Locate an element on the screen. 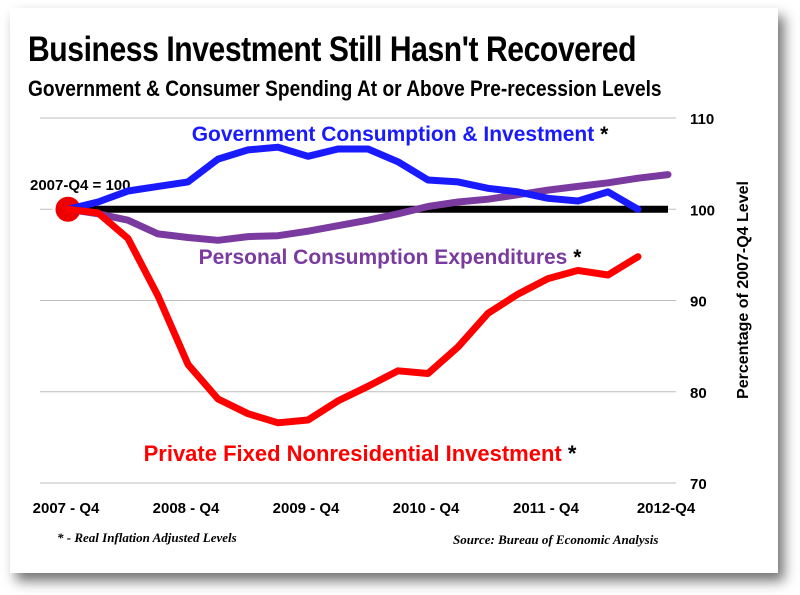  series-line-government is located at coordinates (353, 178).